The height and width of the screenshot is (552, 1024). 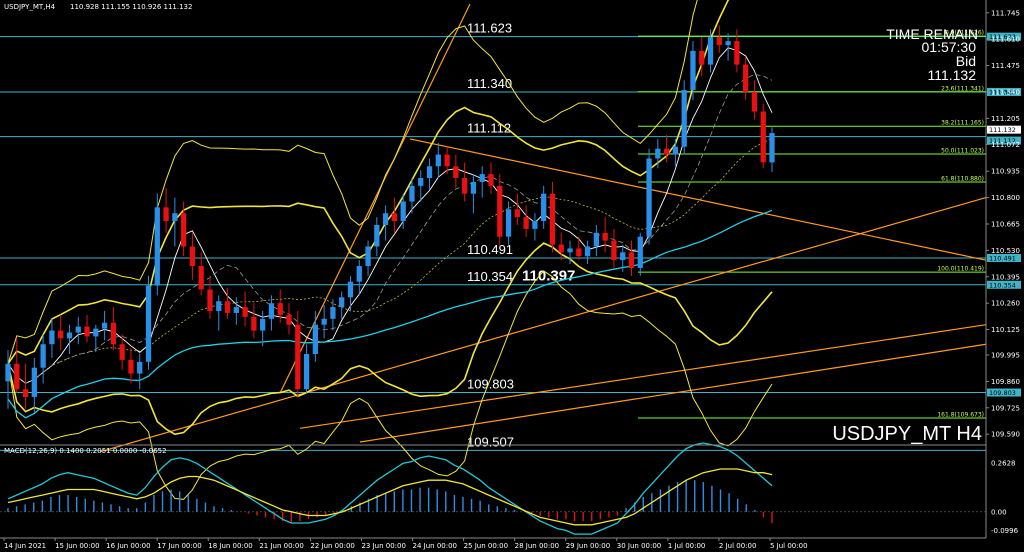 I want to click on y-tick-label: 111.072, so click(x=1005, y=145).